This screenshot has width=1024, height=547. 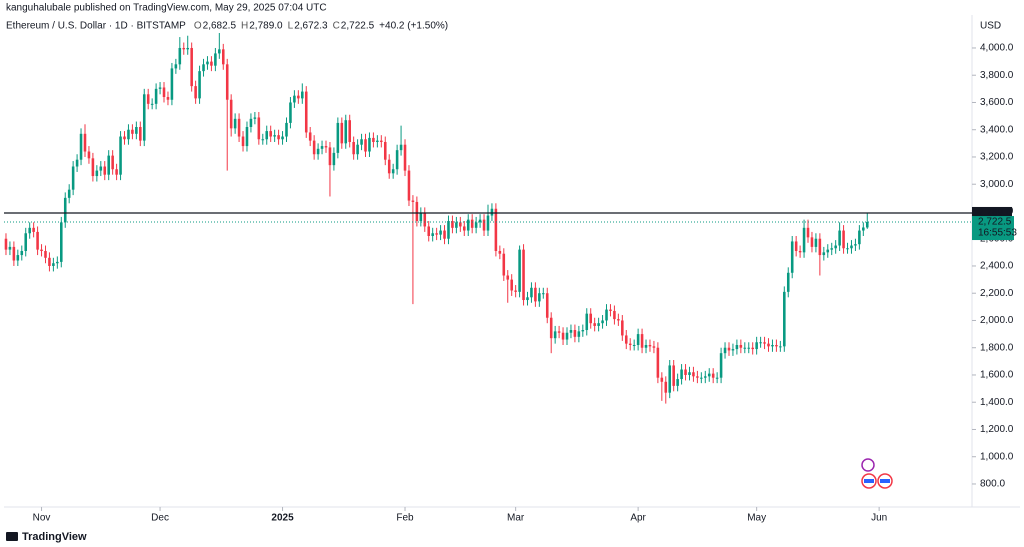 I want to click on y-tick-label: 3,600.0, so click(x=997, y=102).